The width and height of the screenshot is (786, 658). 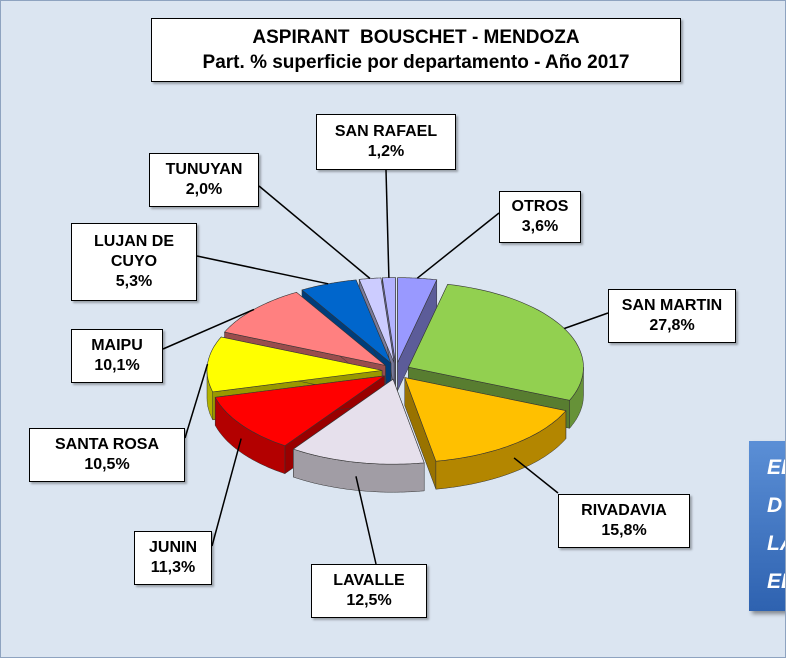 What do you see at coordinates (369, 591) in the screenshot?
I see `data-label: LAVALLE 12,5%` at bounding box center [369, 591].